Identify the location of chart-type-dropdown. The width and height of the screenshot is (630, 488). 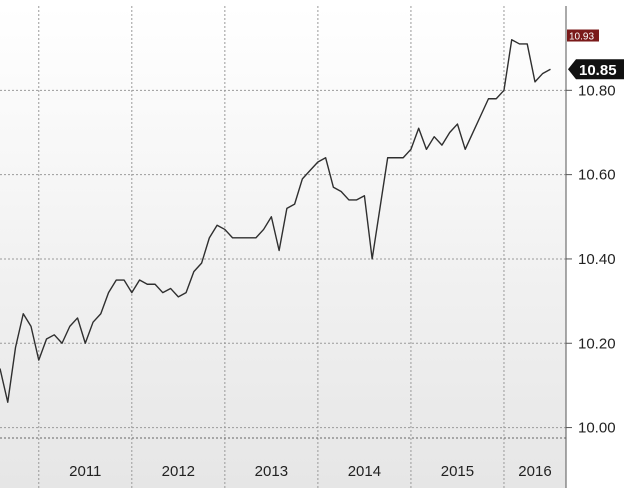
(34, 19).